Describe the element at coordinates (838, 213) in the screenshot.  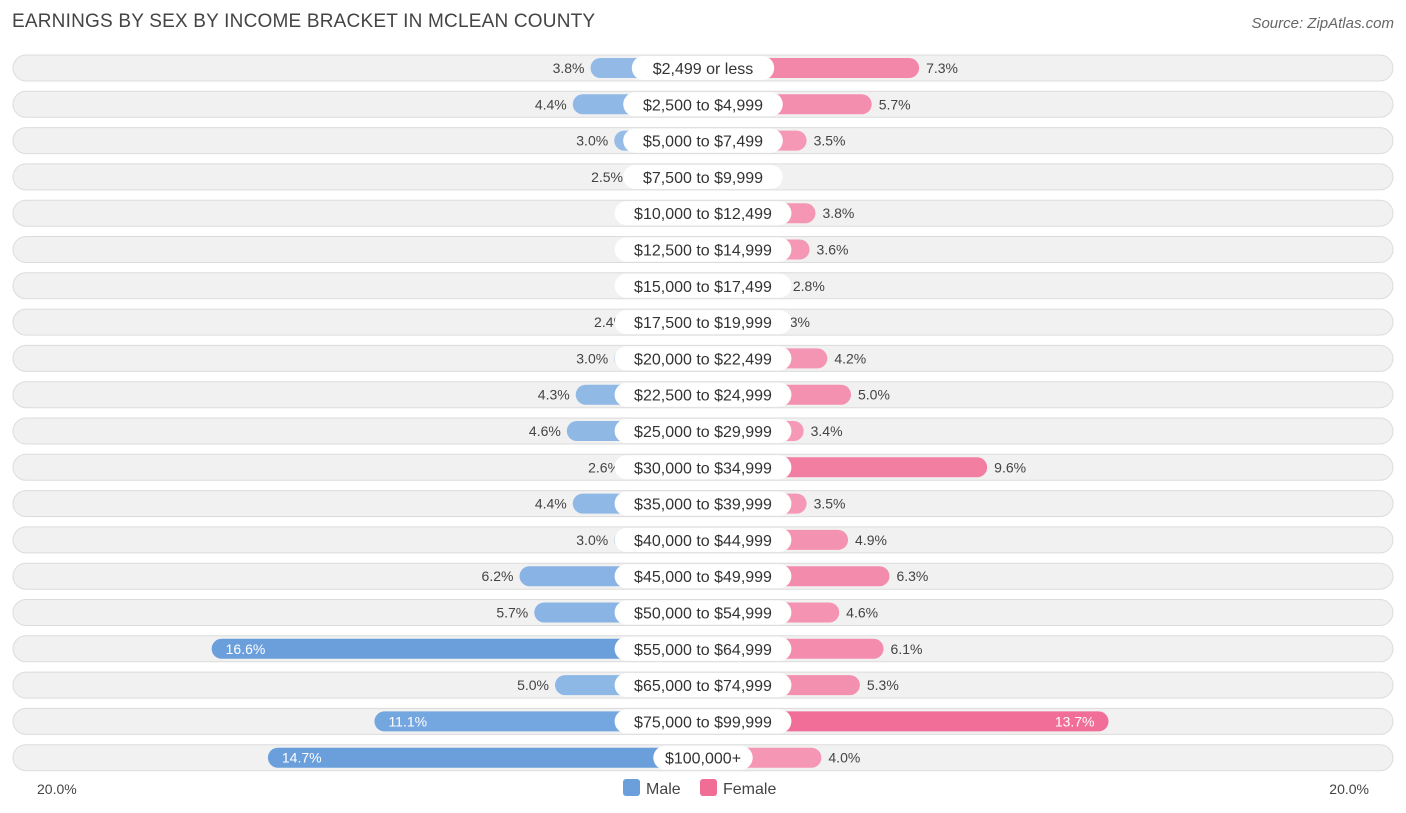
I see `value-label-female: 3.8%` at that location.